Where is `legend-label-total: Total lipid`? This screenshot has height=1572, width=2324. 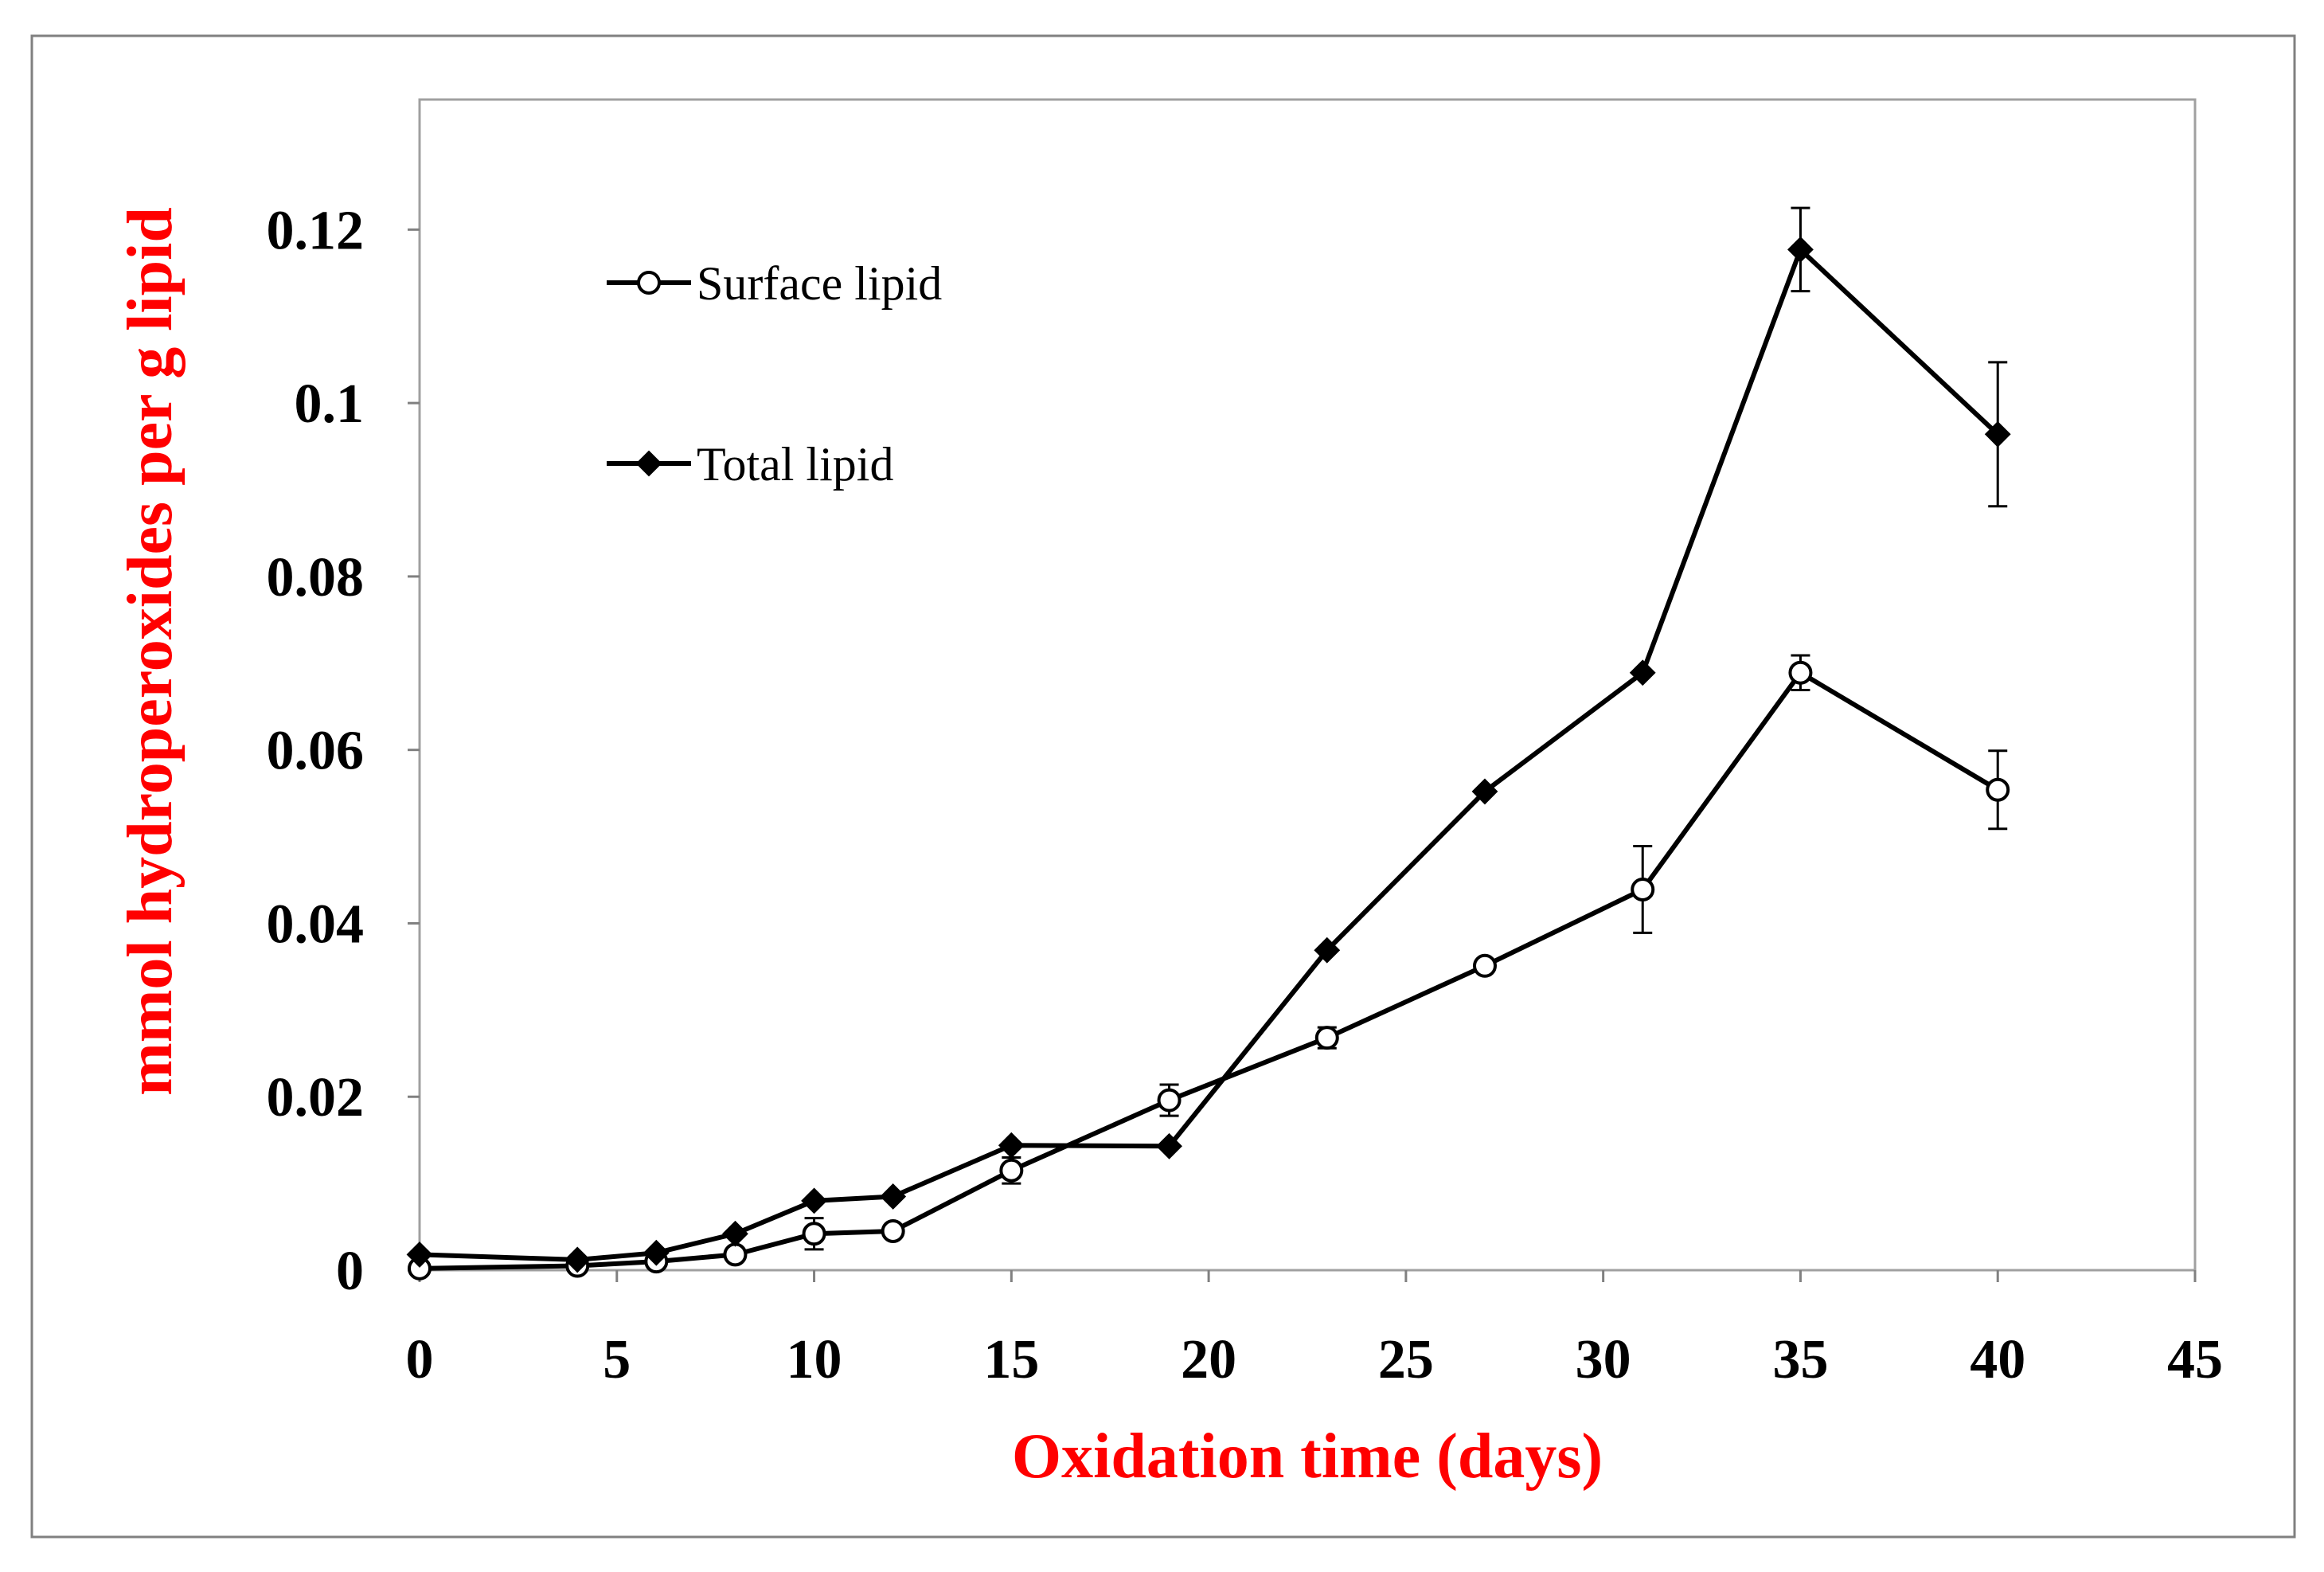 legend-label-total: Total lipid is located at coordinates (795, 464).